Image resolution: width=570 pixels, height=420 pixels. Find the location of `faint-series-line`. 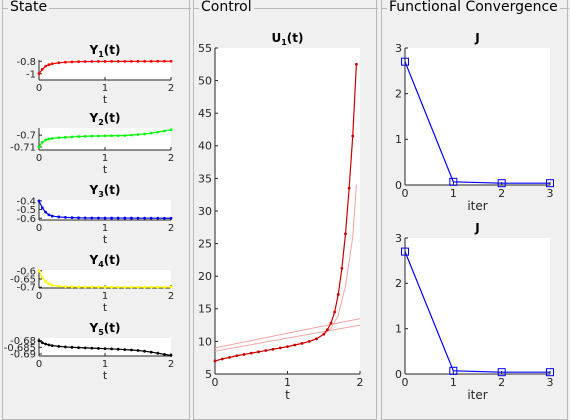

faint-series-line is located at coordinates (340, 260).